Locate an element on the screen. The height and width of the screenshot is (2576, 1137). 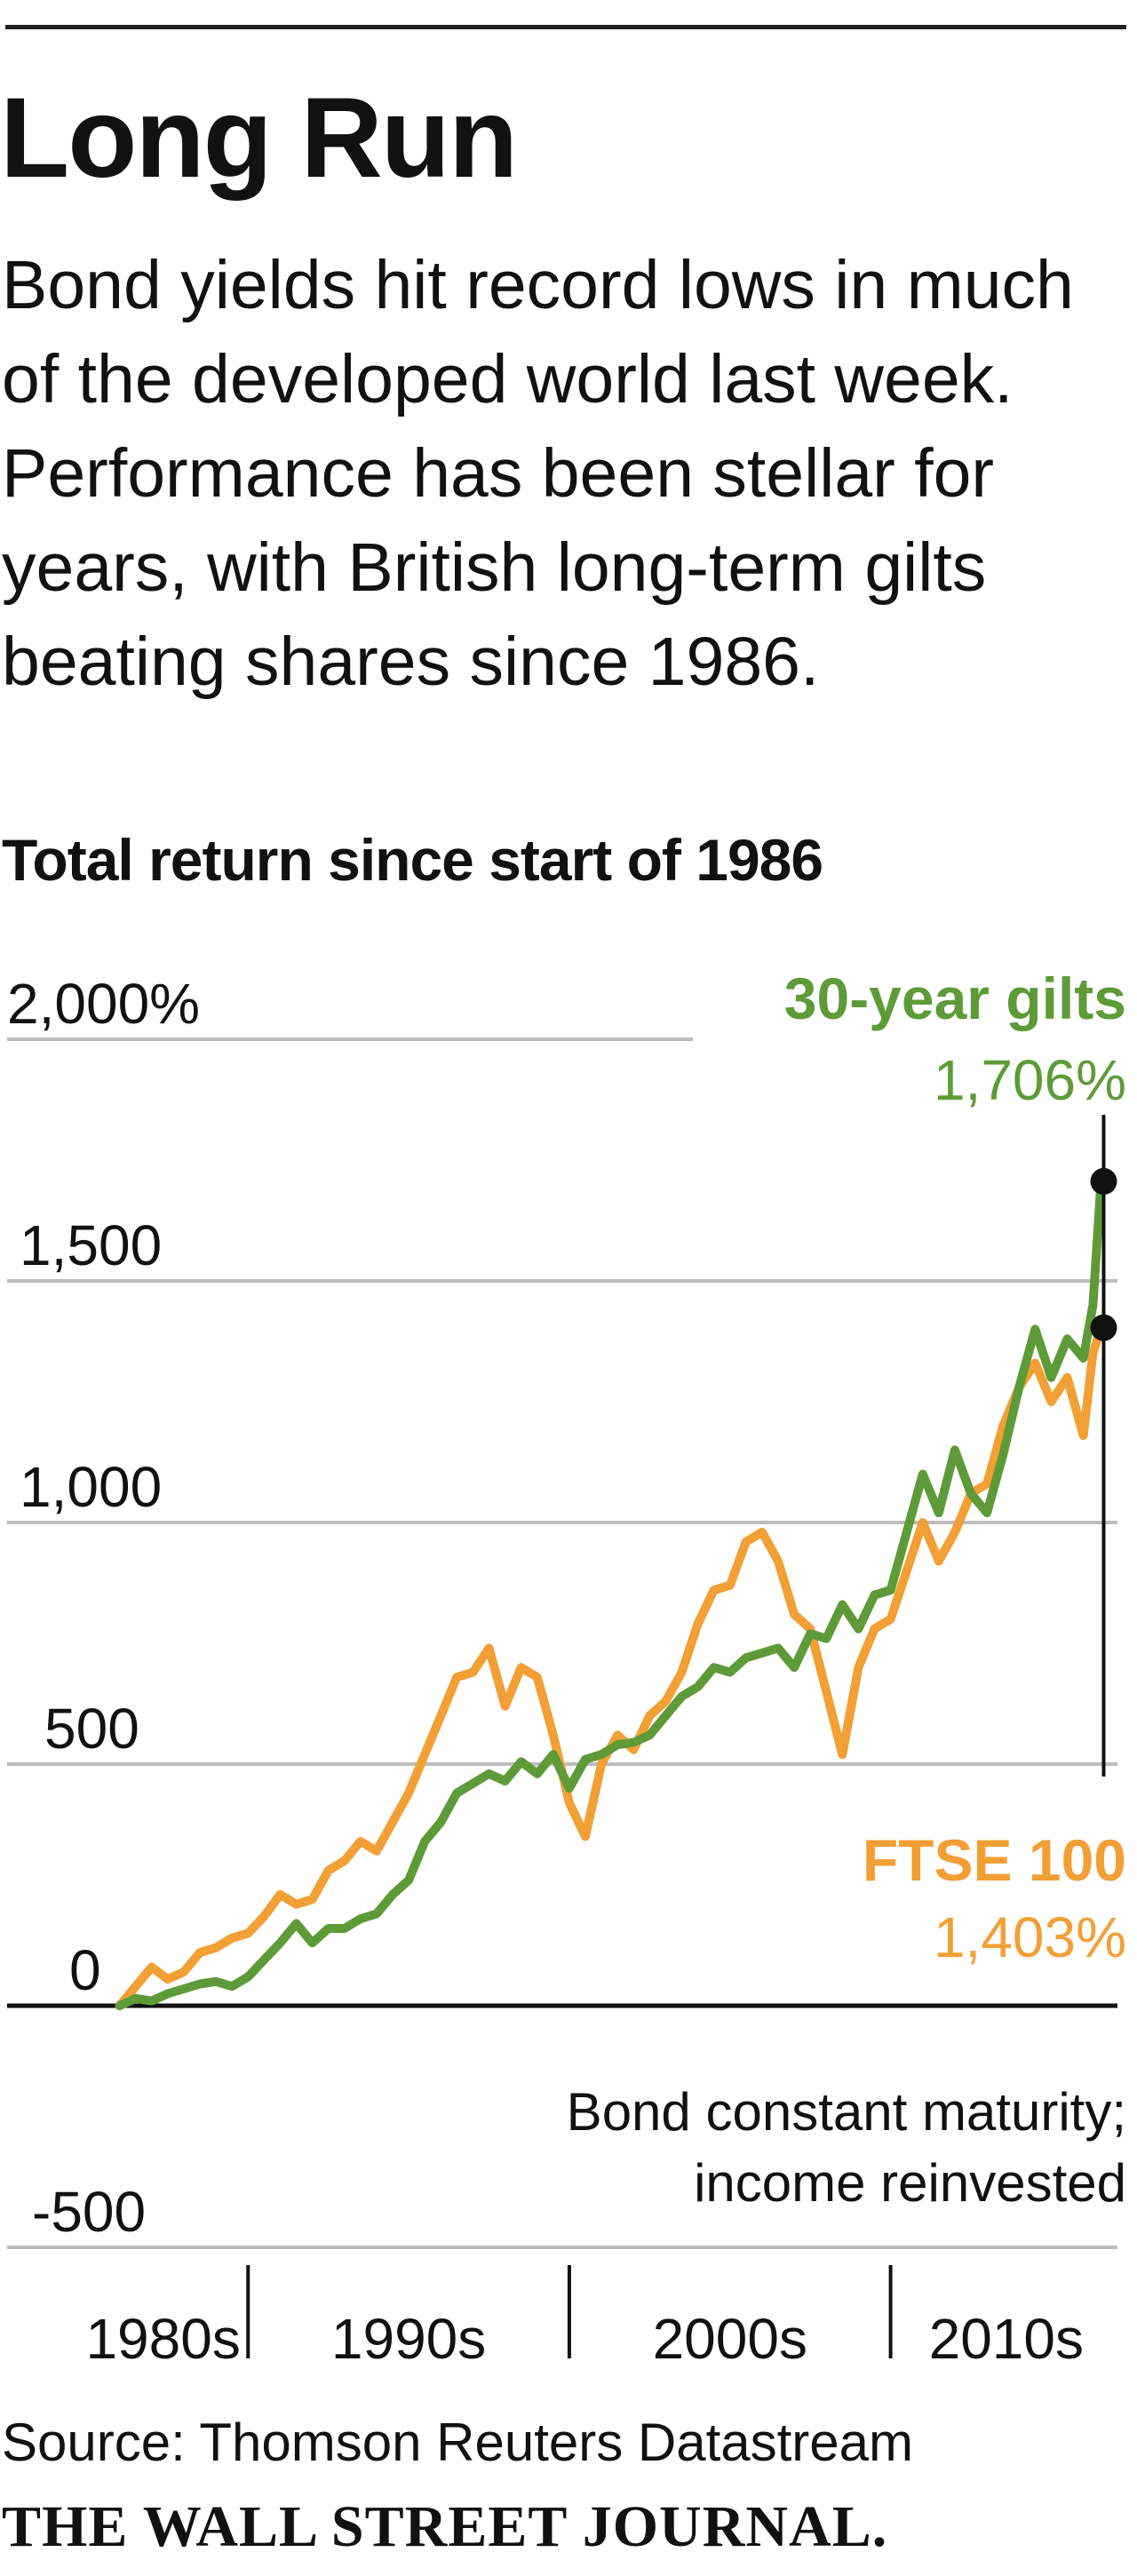
chart-title: Total return since start of 1986 is located at coordinates (413, 860).